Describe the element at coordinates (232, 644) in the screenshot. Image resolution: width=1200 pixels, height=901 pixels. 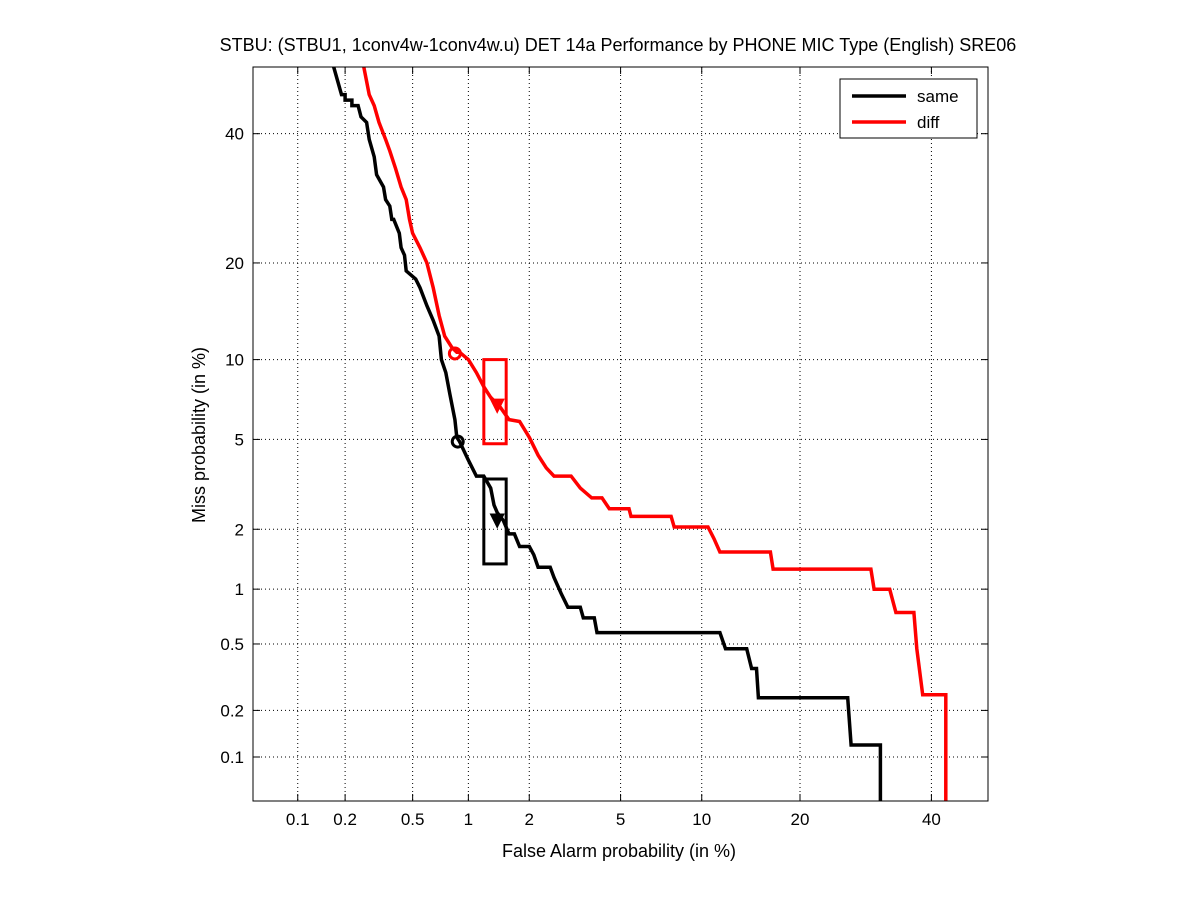
I see `y-tick-label: 0.5` at that location.